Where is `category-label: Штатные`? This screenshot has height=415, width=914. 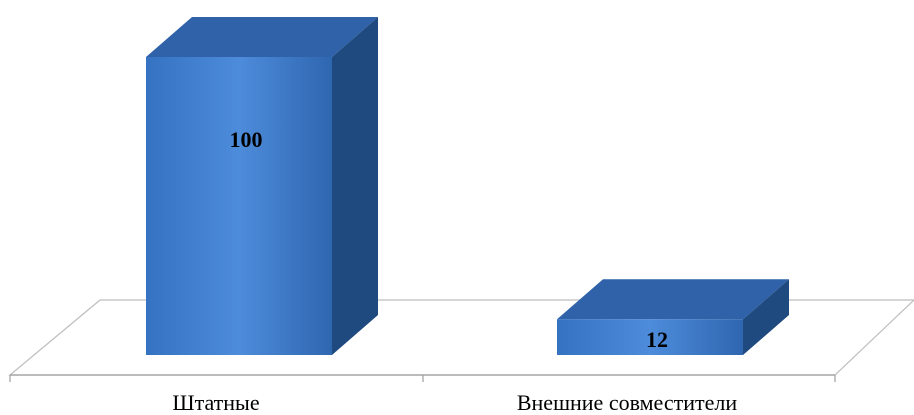
category-label: Штатные is located at coordinates (215, 402).